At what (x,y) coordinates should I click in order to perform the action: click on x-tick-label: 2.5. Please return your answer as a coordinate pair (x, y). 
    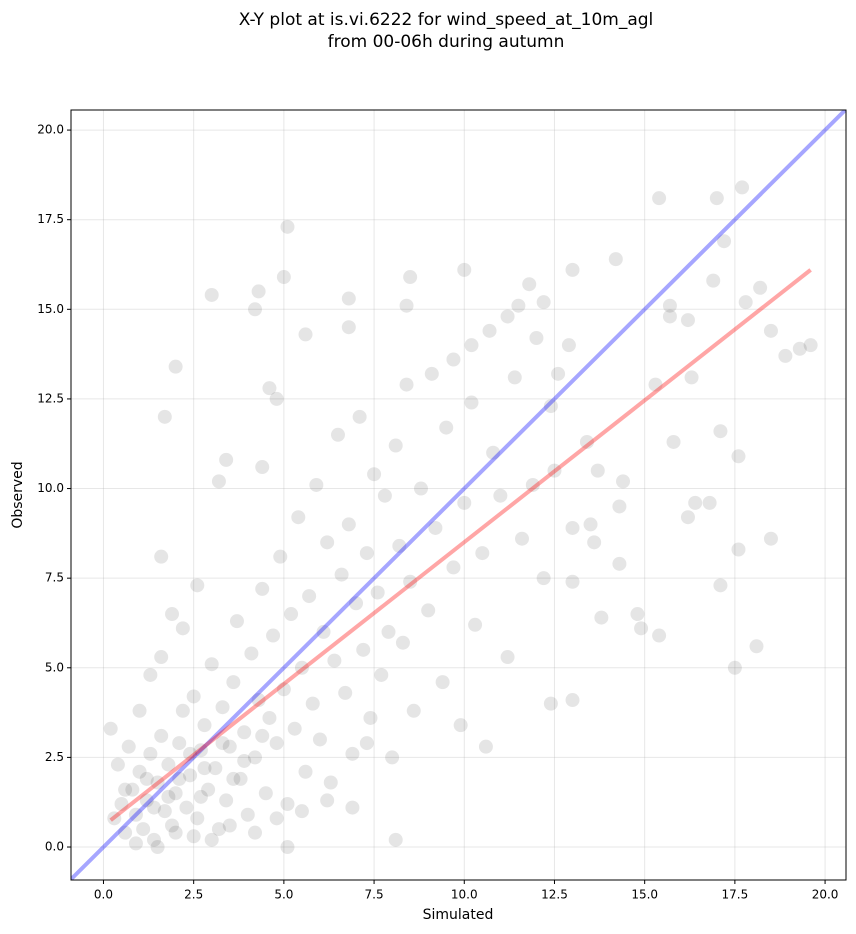
    Looking at the image, I should click on (193, 895).